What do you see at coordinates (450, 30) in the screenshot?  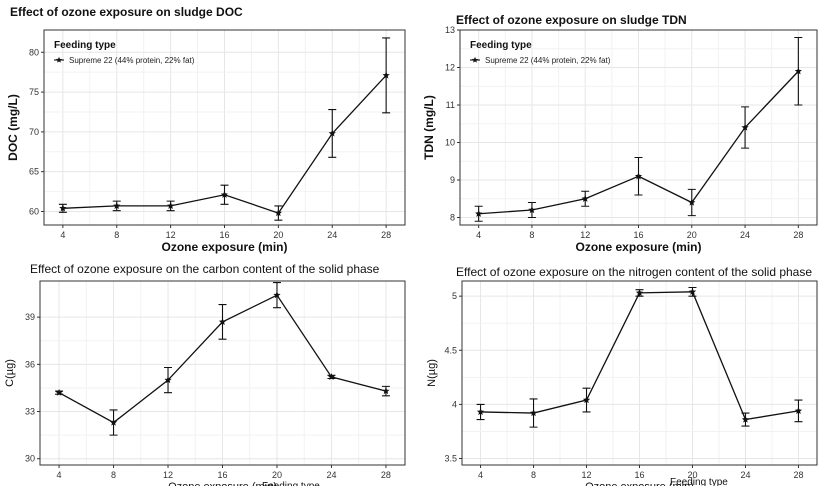 I see `y-tick-label: 13` at bounding box center [450, 30].